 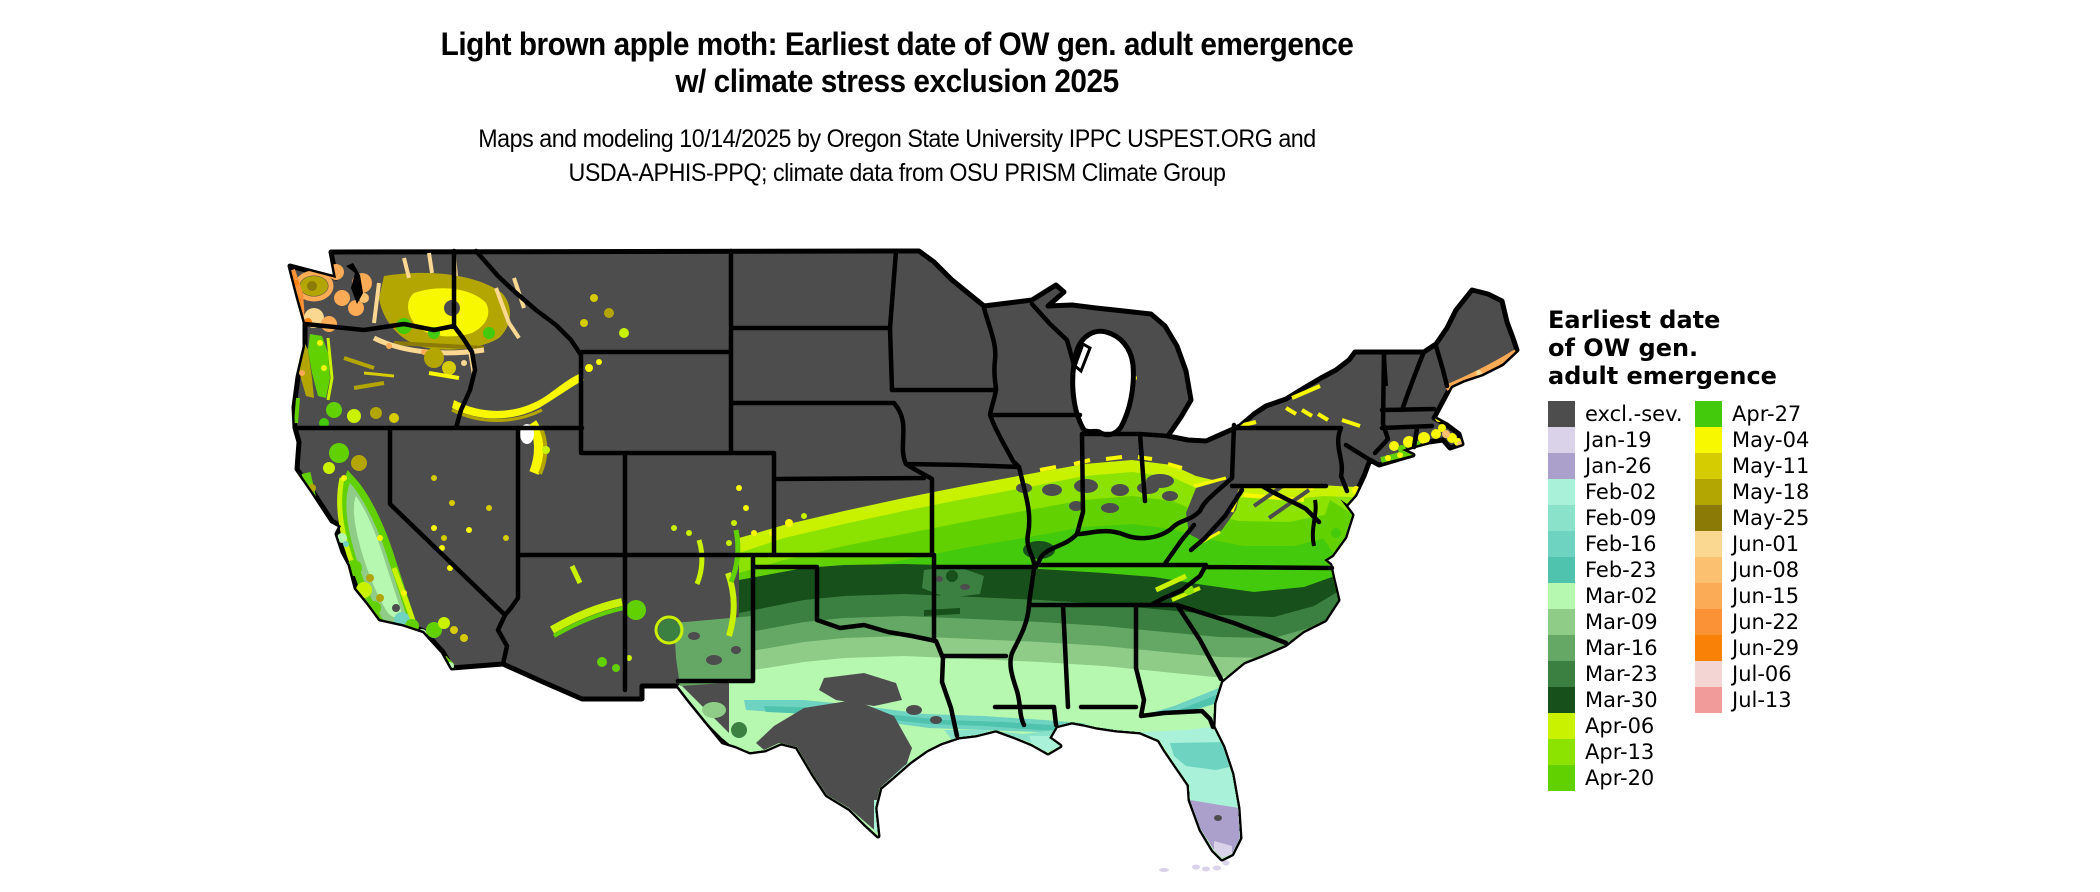 I want to click on legend-item-label: Apr-20, so click(x=1620, y=778).